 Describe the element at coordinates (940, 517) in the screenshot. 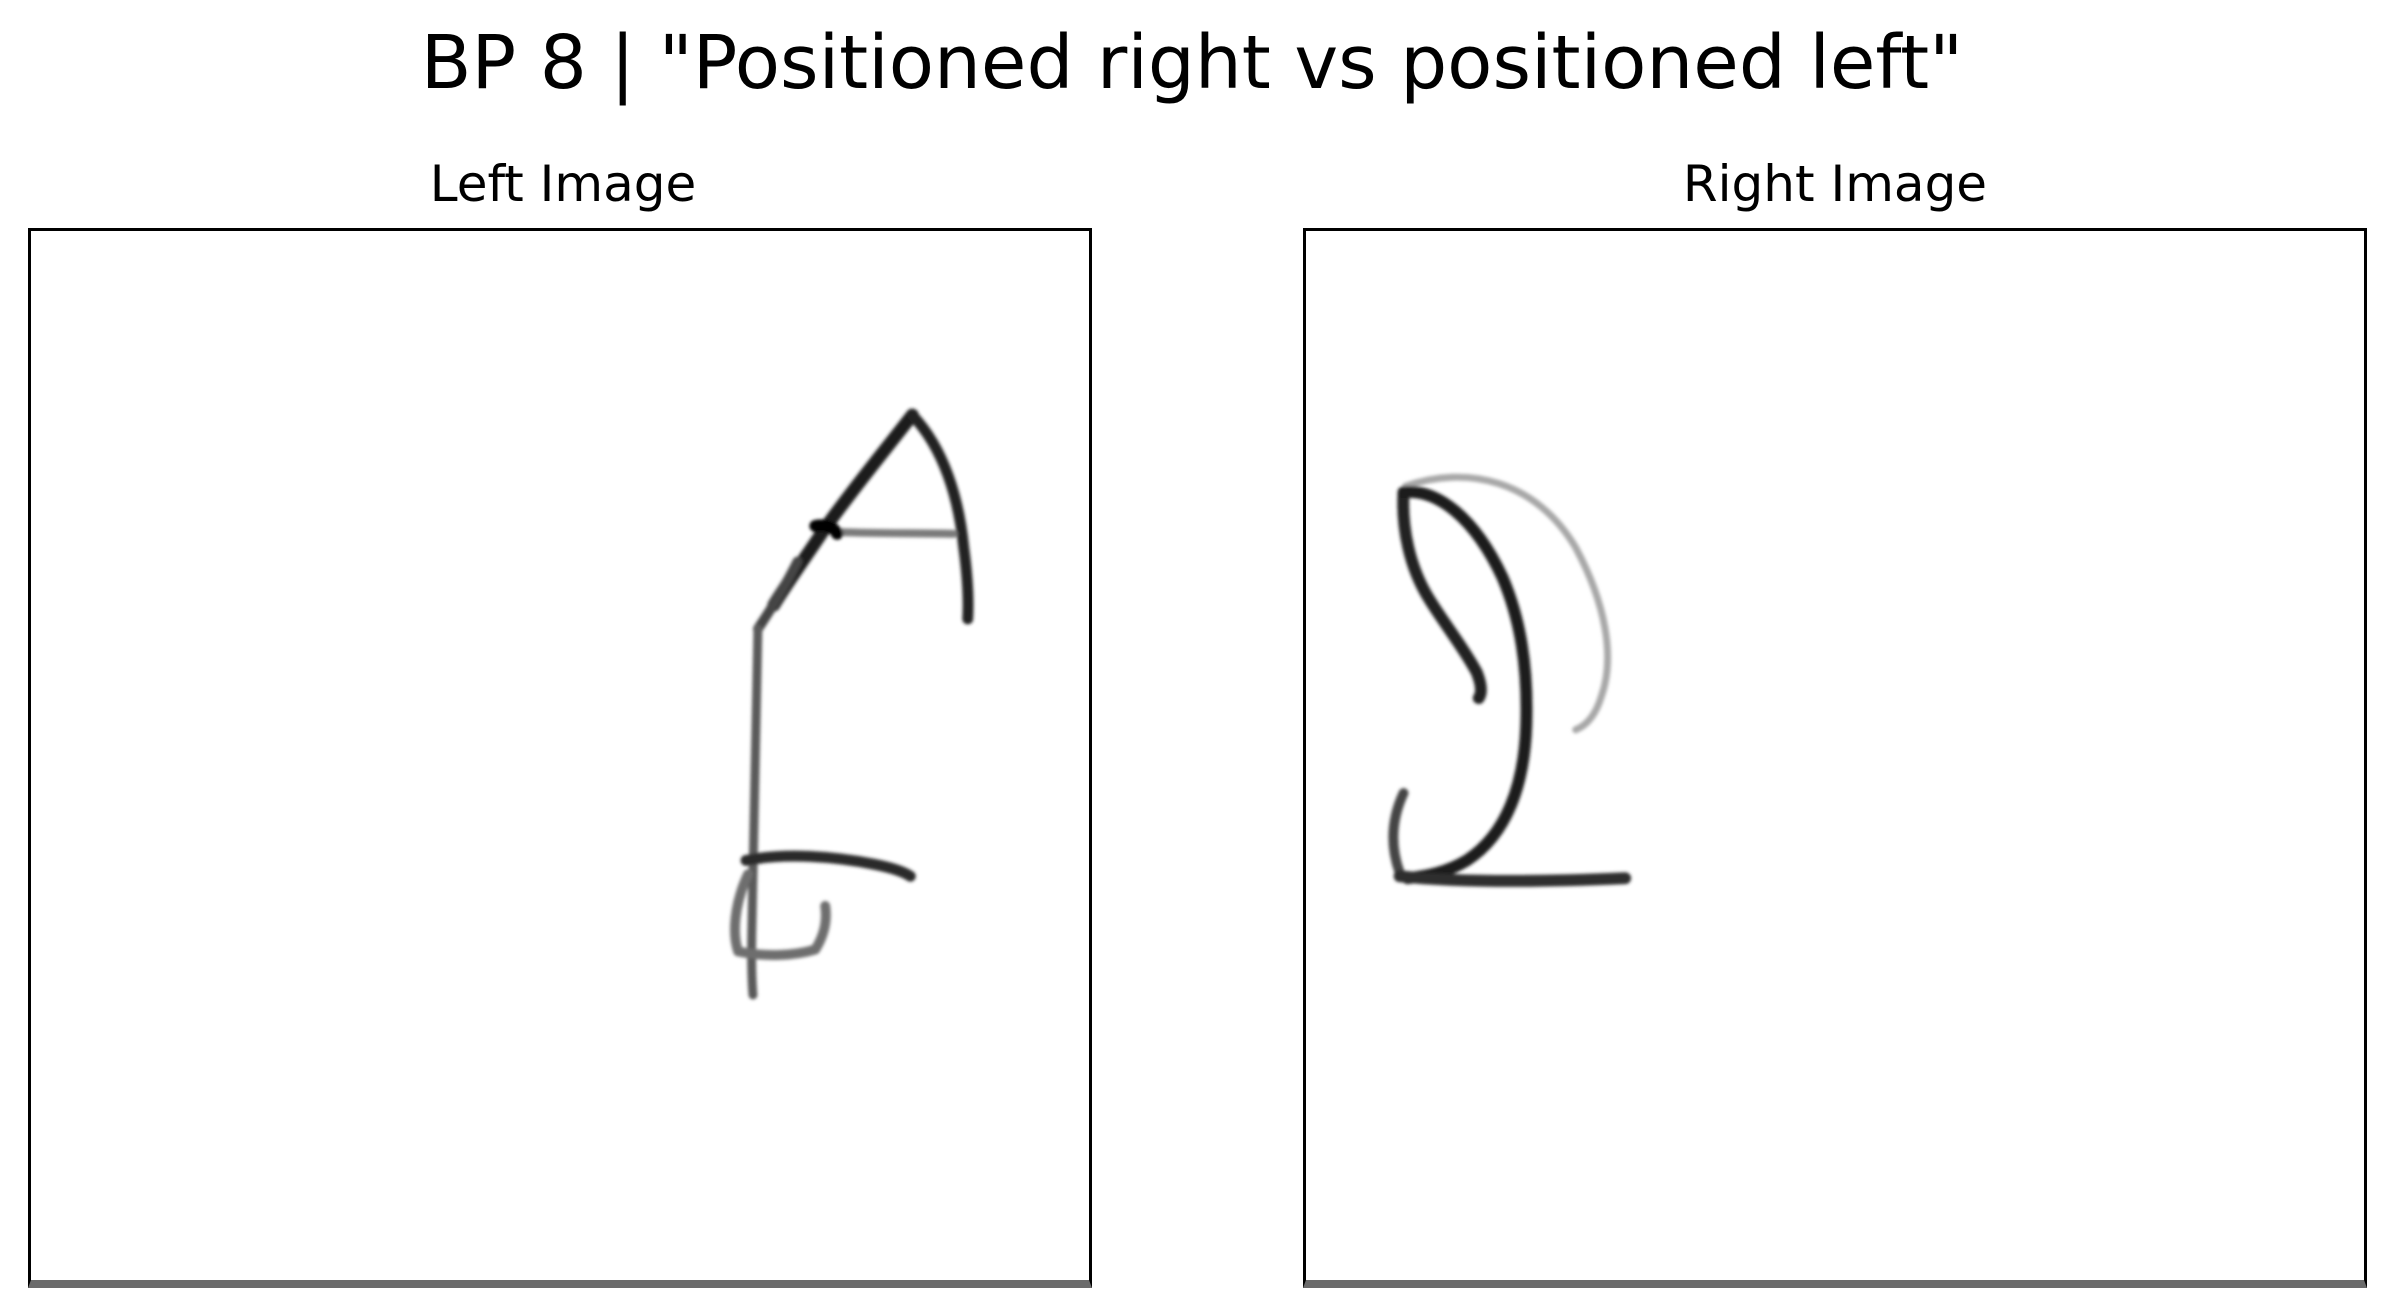

I see `glyph-stroke-a-right` at that location.